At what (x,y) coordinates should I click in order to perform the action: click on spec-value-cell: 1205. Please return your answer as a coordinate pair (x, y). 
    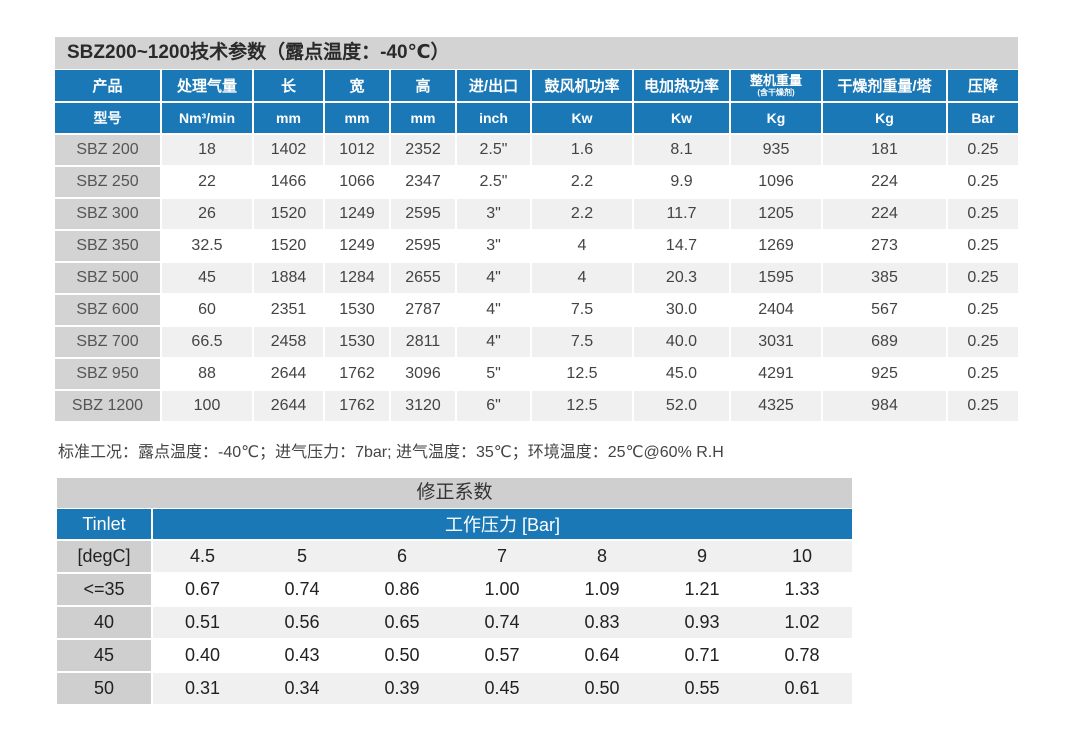
    Looking at the image, I should click on (776, 213).